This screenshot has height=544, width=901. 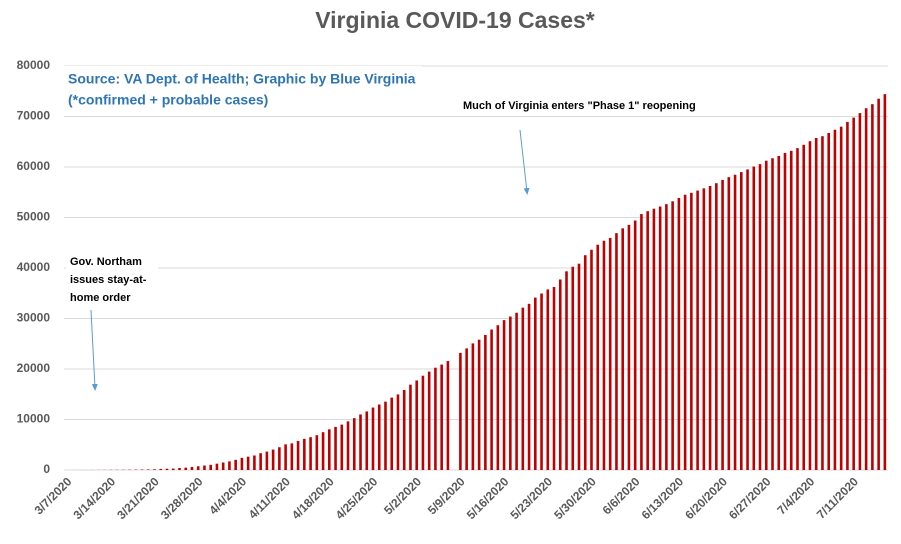 I want to click on x-tick-label: 4/18/2020, so click(x=313, y=498).